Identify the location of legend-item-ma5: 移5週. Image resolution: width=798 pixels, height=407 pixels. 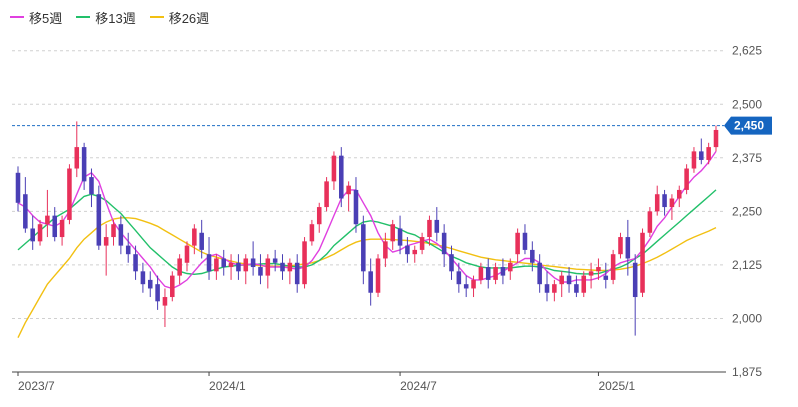
(36, 17).